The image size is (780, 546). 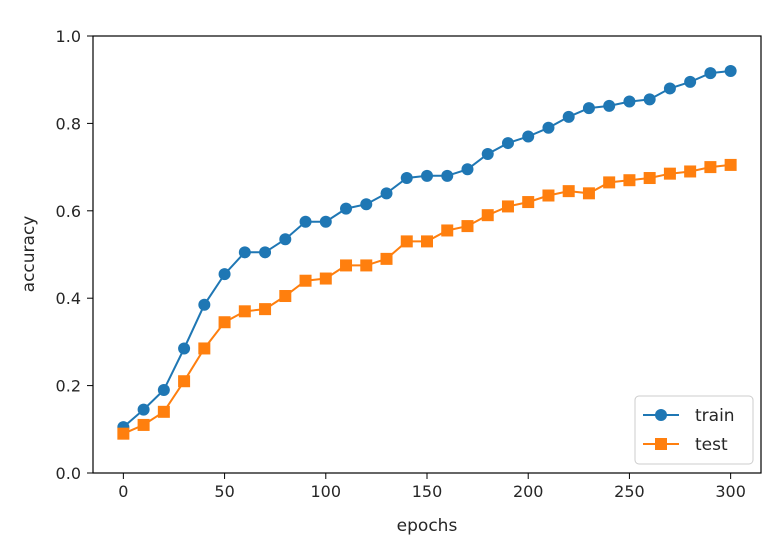 I want to click on x-tick-label: 200, so click(x=528, y=491).